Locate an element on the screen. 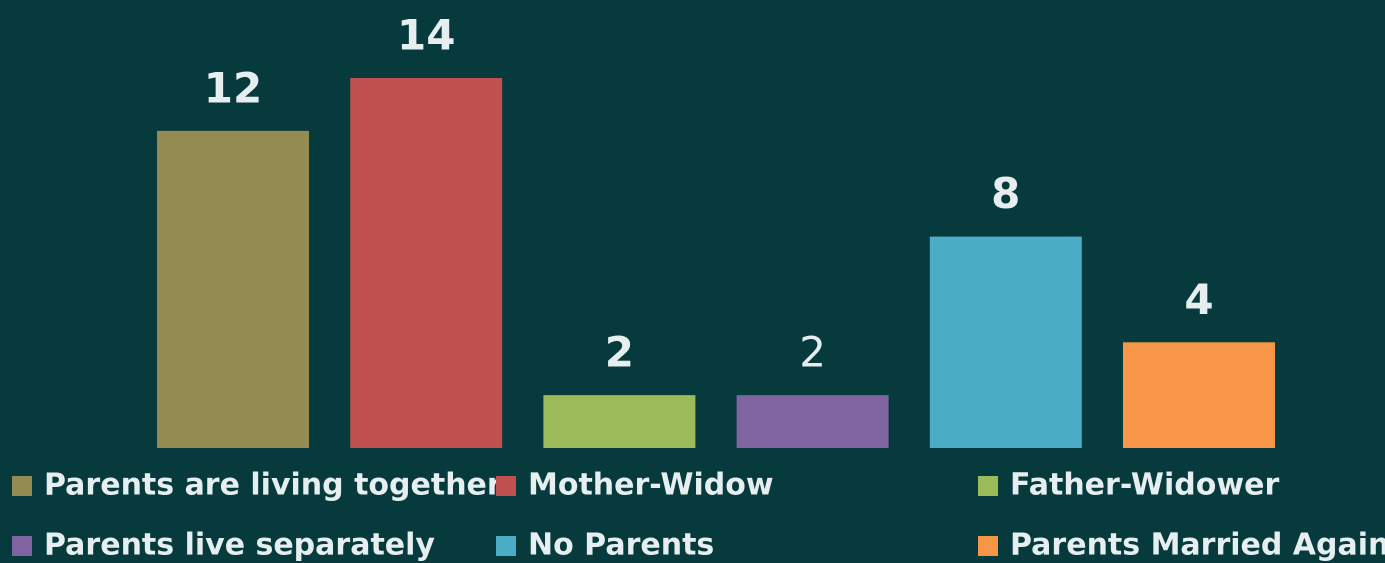 Image resolution: width=1385 pixels, height=563 pixels. value-label: 4 is located at coordinates (1198, 299).